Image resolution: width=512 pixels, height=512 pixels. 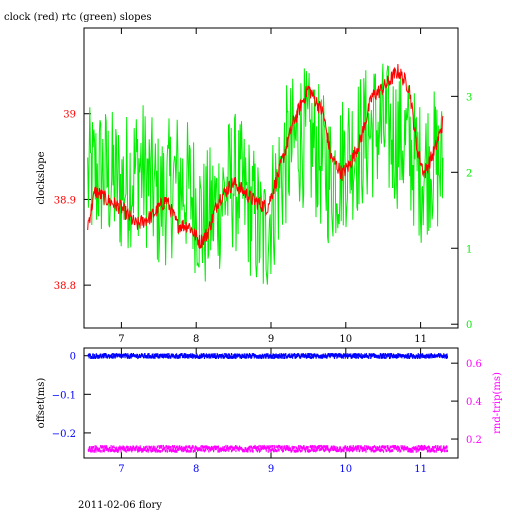 I want to click on bottom-y-tick-label: −0.2, so click(x=64, y=434).